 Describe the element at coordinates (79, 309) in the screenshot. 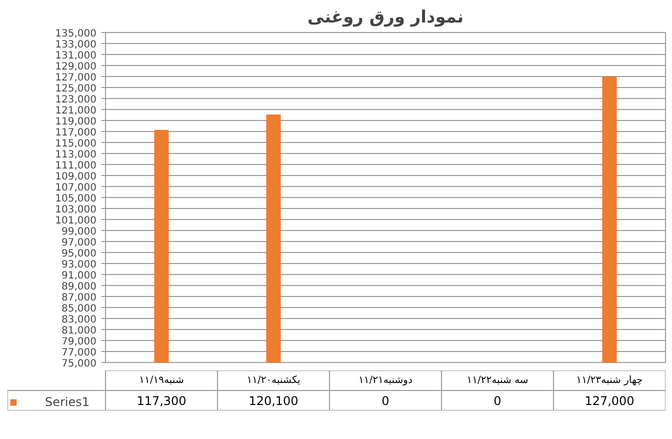

I see `y-tick-label: 85,000` at that location.